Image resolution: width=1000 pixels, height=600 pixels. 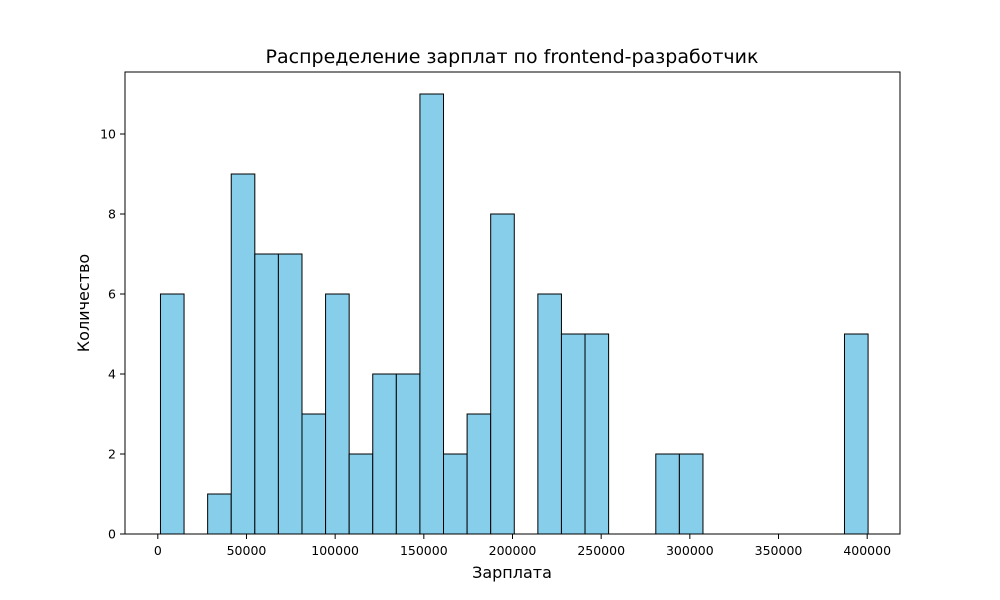 What do you see at coordinates (108, 134) in the screenshot?
I see `y-tick-label-5: 10` at bounding box center [108, 134].